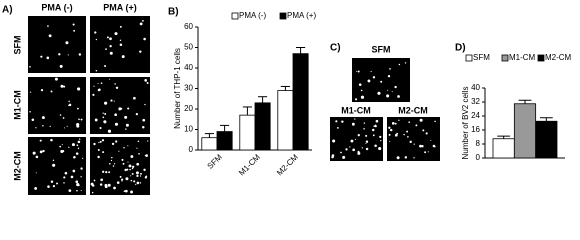  I want to click on x-tick-label: M1-CM, so click(249, 164).